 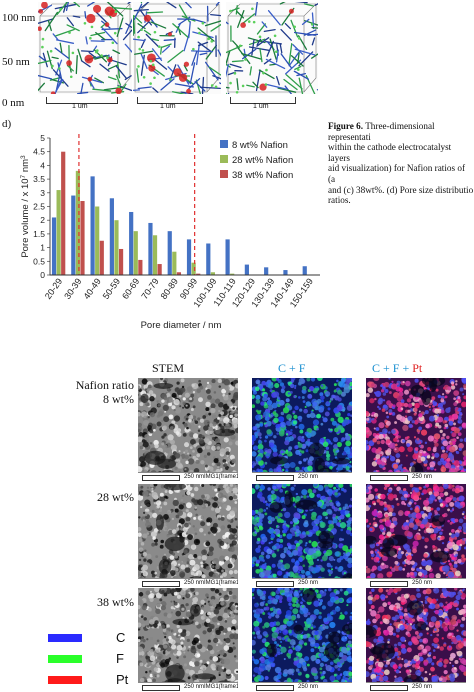 I want to click on map-cf-row1: 250 nm, so click(x=302, y=430).